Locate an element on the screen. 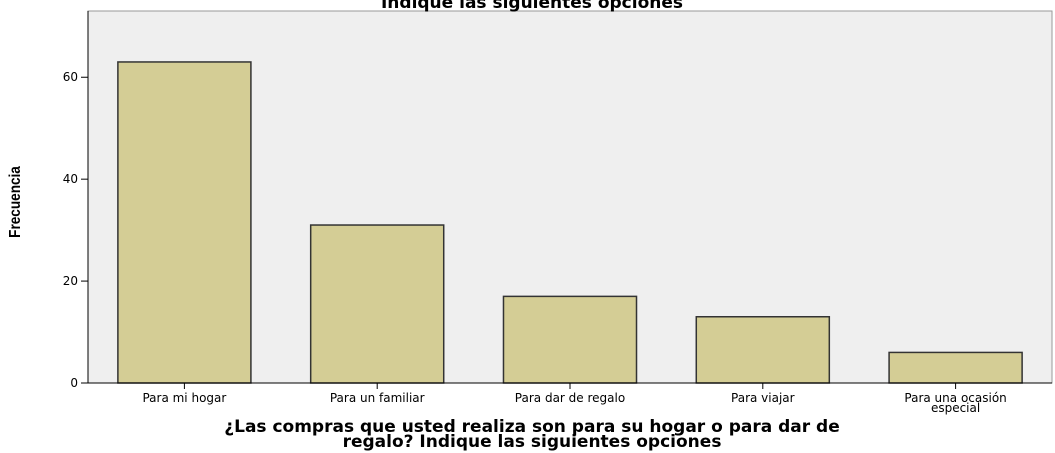  x-tick-label: Para viajar is located at coordinates (763, 398).